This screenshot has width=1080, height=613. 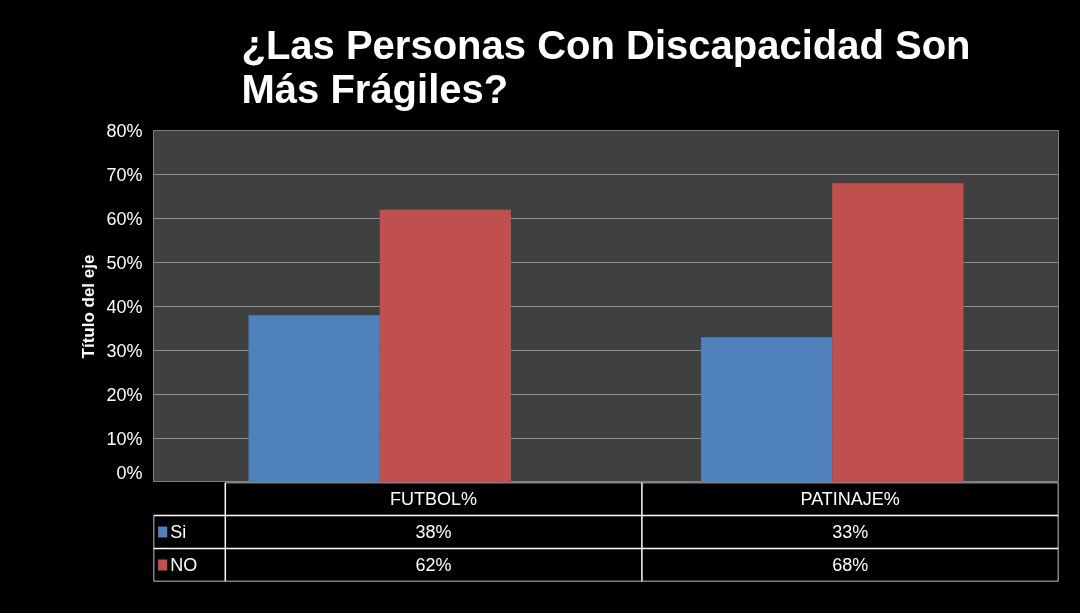 What do you see at coordinates (124, 218) in the screenshot?
I see `y-tick-label: 60%` at bounding box center [124, 218].